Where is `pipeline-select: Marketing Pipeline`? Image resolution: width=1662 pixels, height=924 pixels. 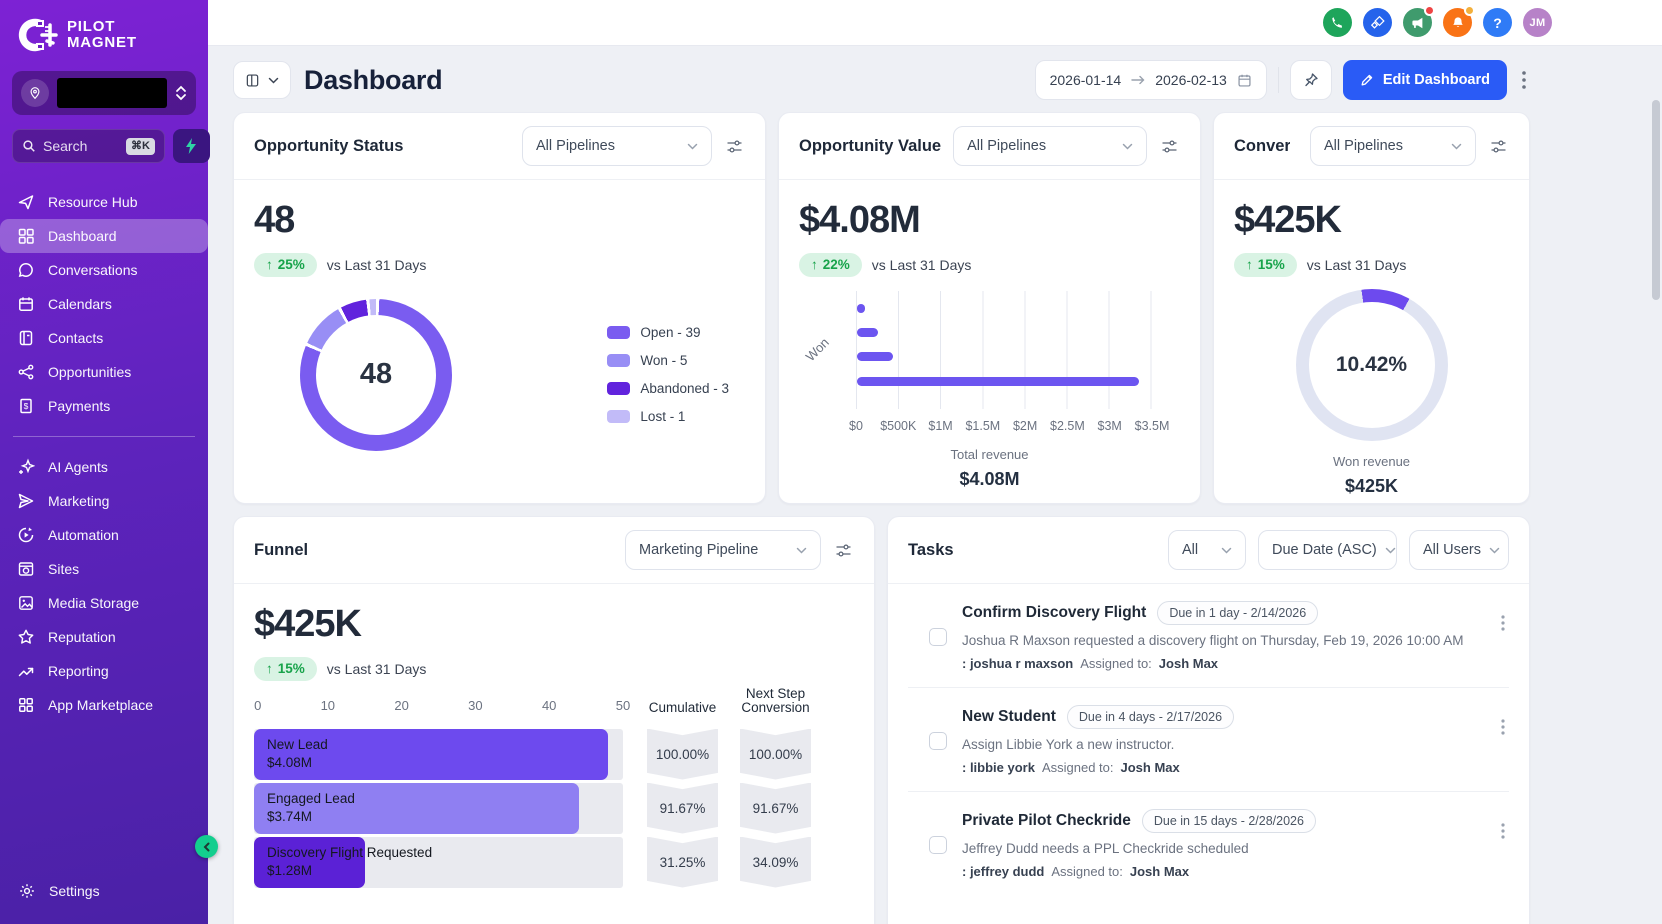 pipeline-select: Marketing Pipeline is located at coordinates (723, 550).